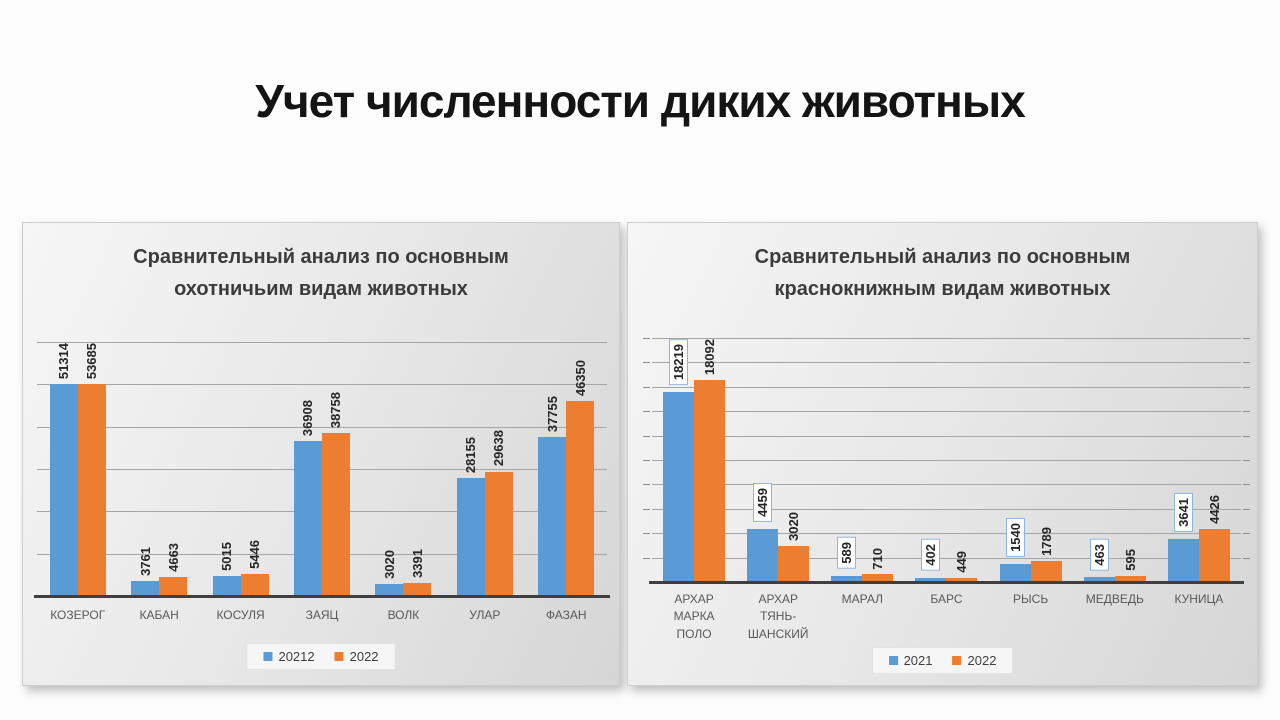  Describe the element at coordinates (1130, 560) in the screenshot. I see `bar-value-label: 595` at that location.